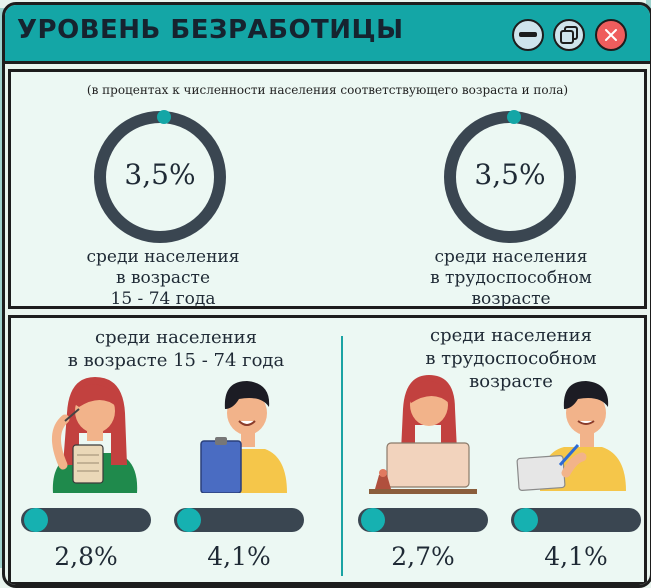 This screenshot has width=651, height=588. I want to click on ring-value-15-74: 3,5%, so click(160, 174).